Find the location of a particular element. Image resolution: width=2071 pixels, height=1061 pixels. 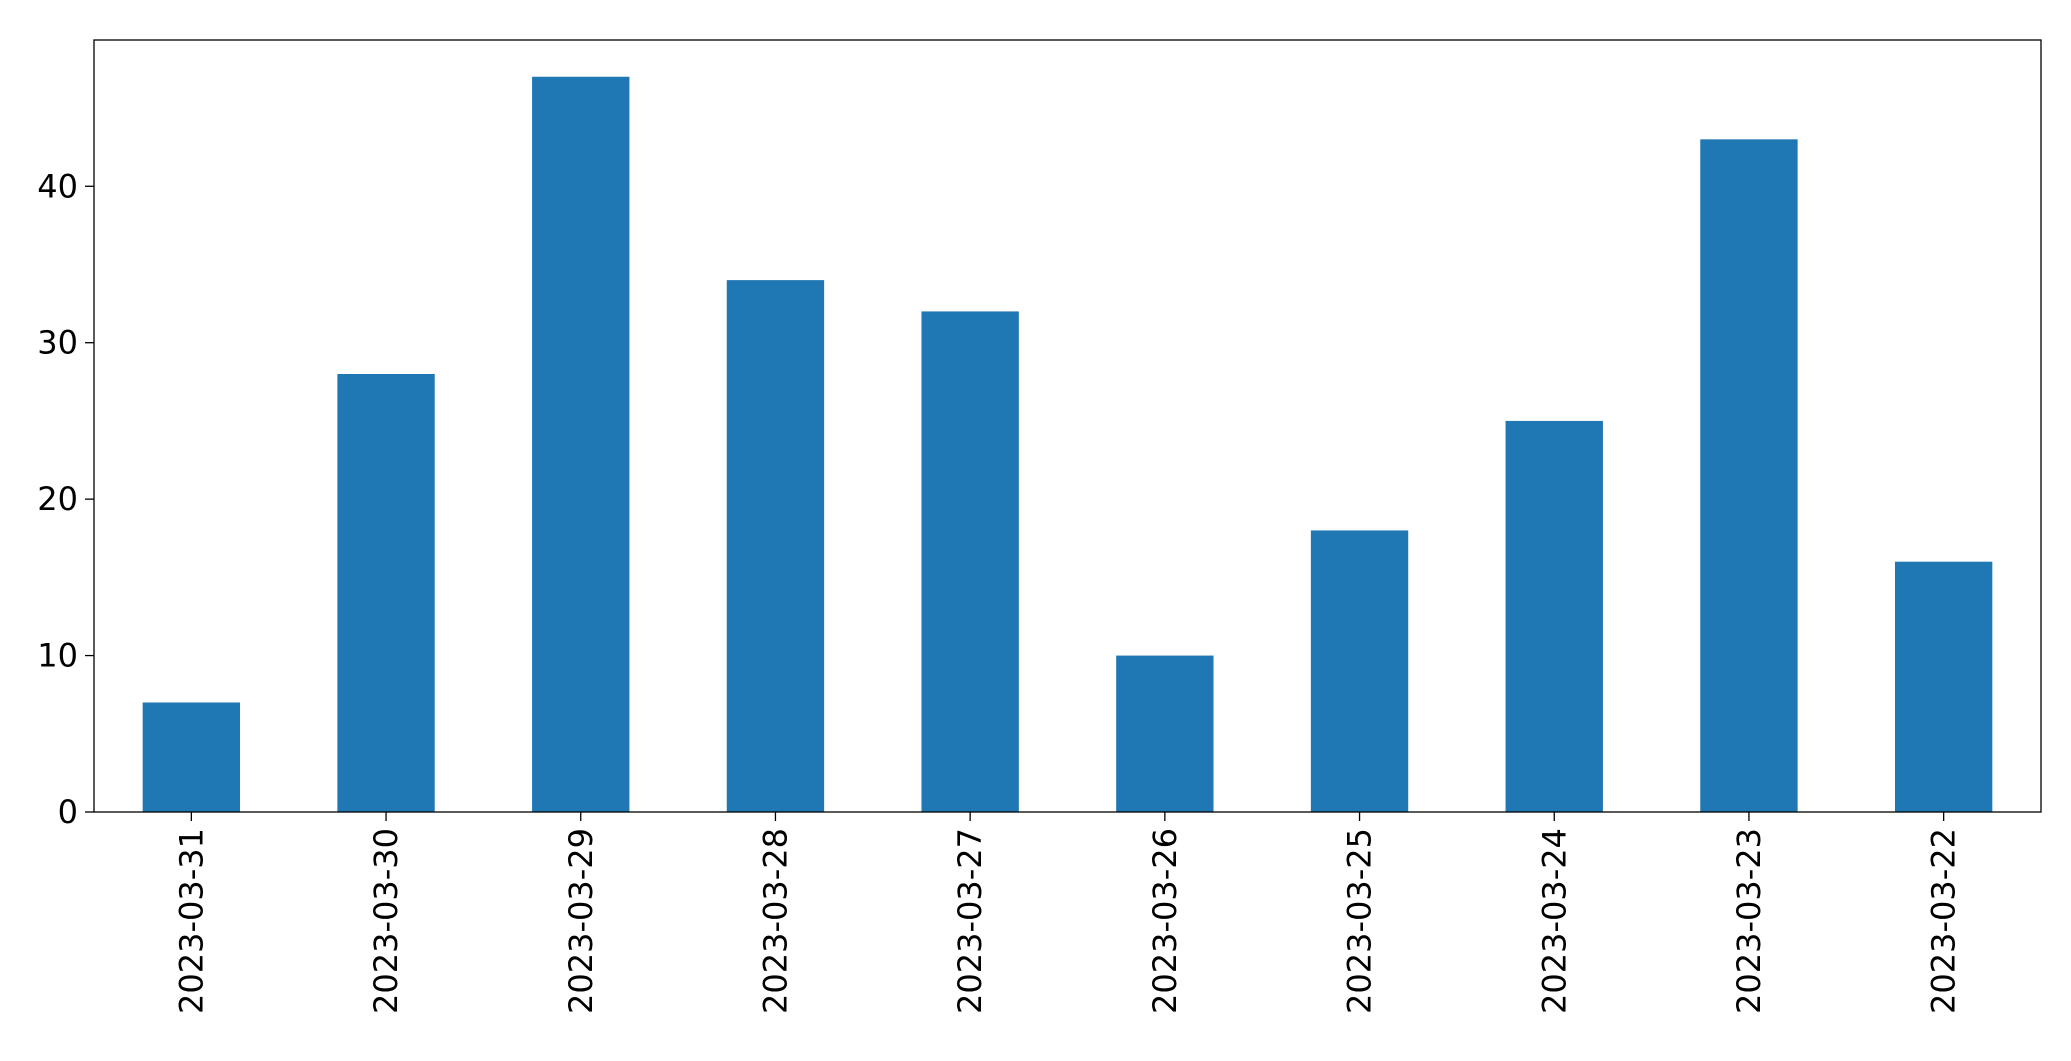

y-tick-label: 30 is located at coordinates (57, 343).